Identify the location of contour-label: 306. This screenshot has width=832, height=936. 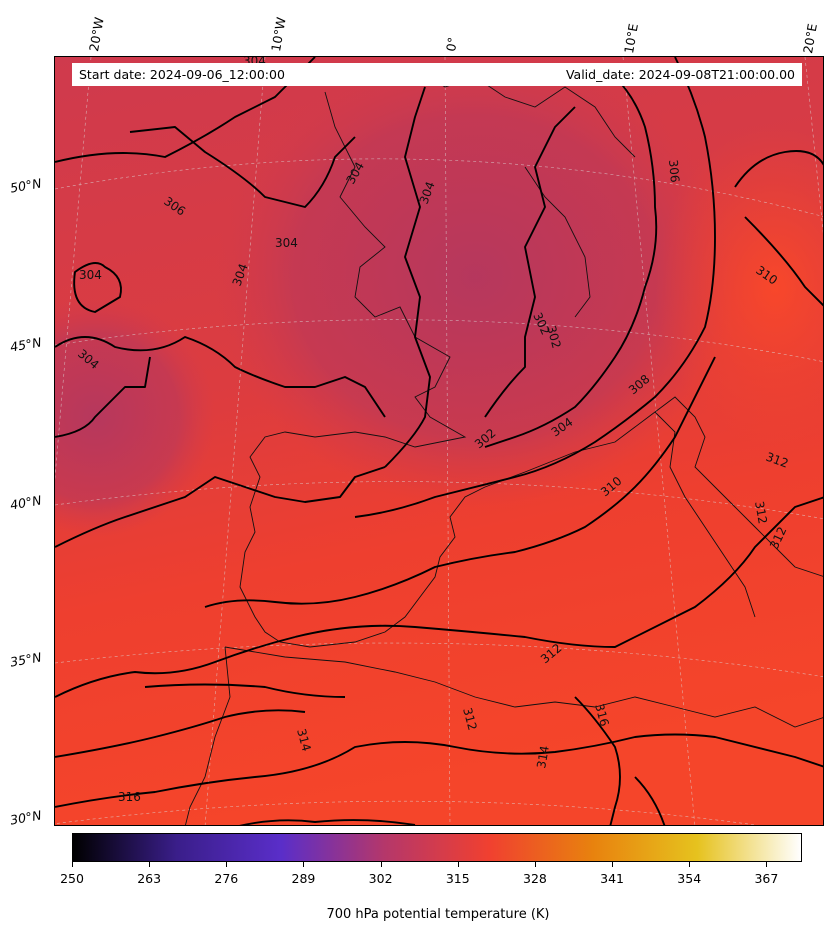
(674, 171).